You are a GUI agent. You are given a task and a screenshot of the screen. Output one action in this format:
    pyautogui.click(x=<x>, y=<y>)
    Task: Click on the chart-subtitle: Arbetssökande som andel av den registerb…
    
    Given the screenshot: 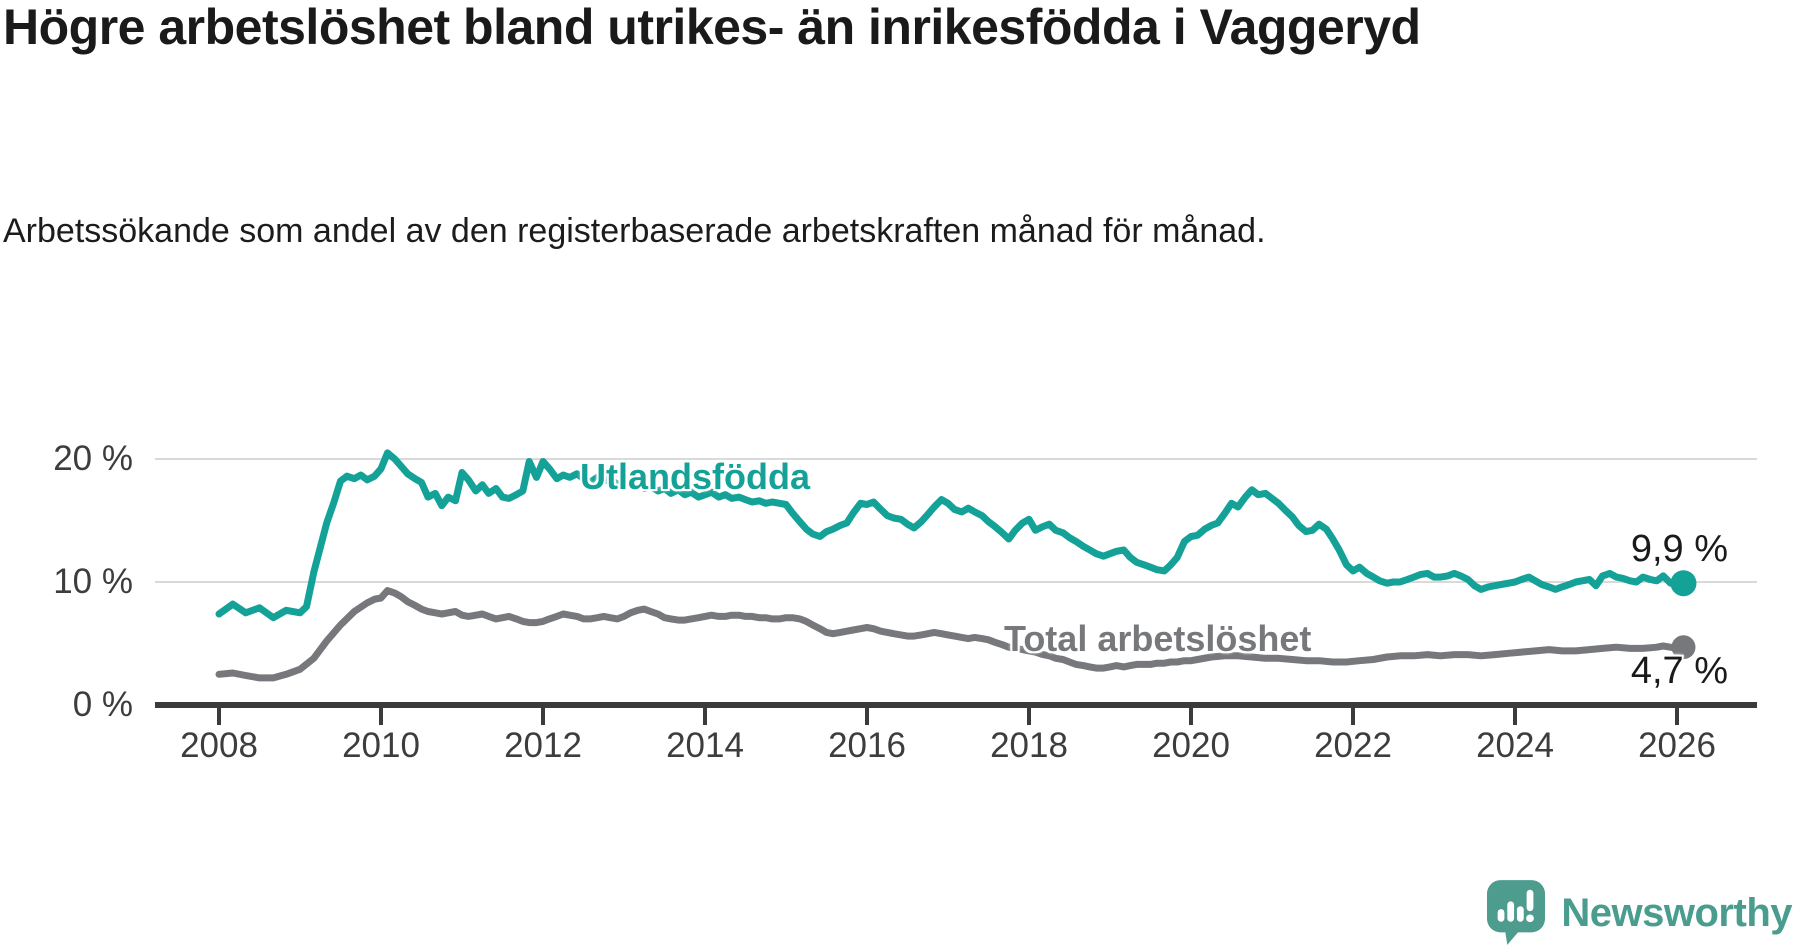 What is the action you would take?
    pyautogui.click(x=634, y=231)
    